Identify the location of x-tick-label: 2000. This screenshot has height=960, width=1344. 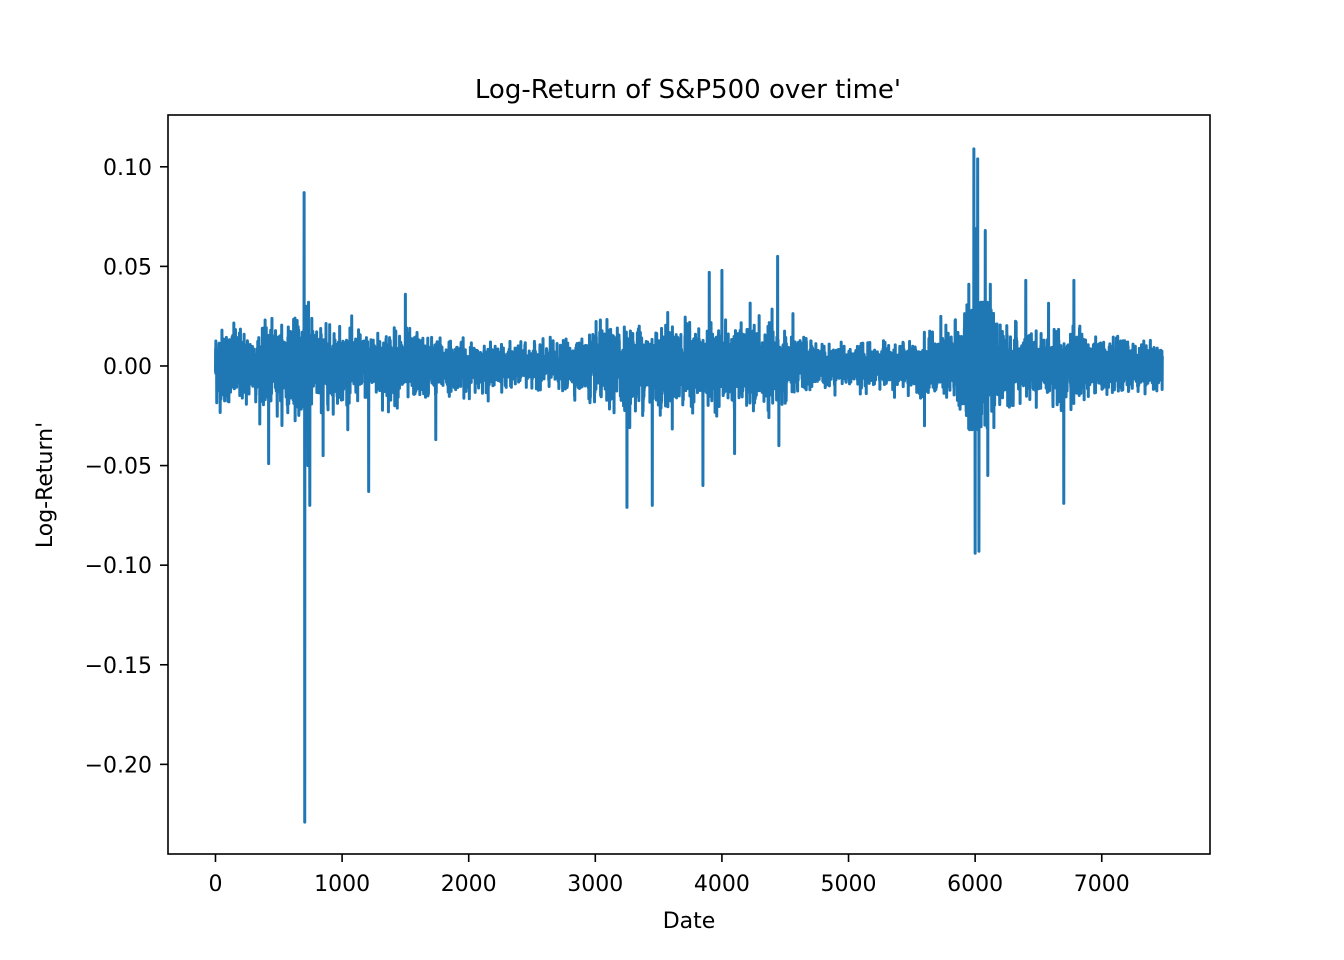
(469, 884).